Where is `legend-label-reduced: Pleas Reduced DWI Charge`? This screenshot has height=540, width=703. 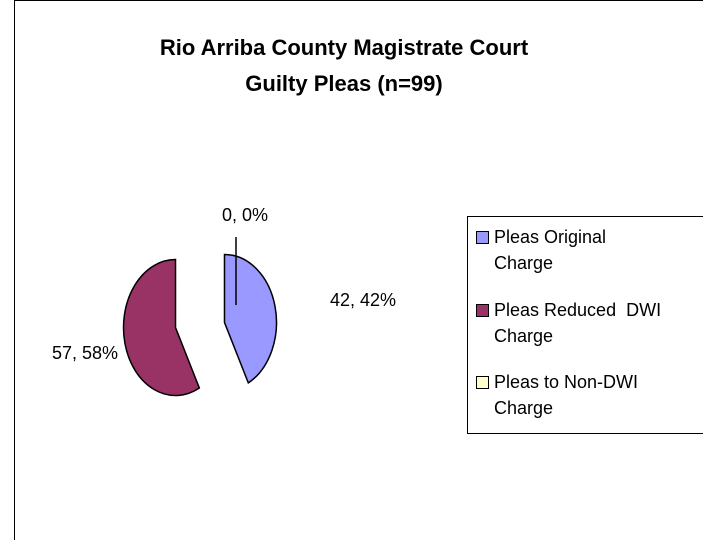 legend-label-reduced: Pleas Reduced DWI Charge is located at coordinates (578, 323).